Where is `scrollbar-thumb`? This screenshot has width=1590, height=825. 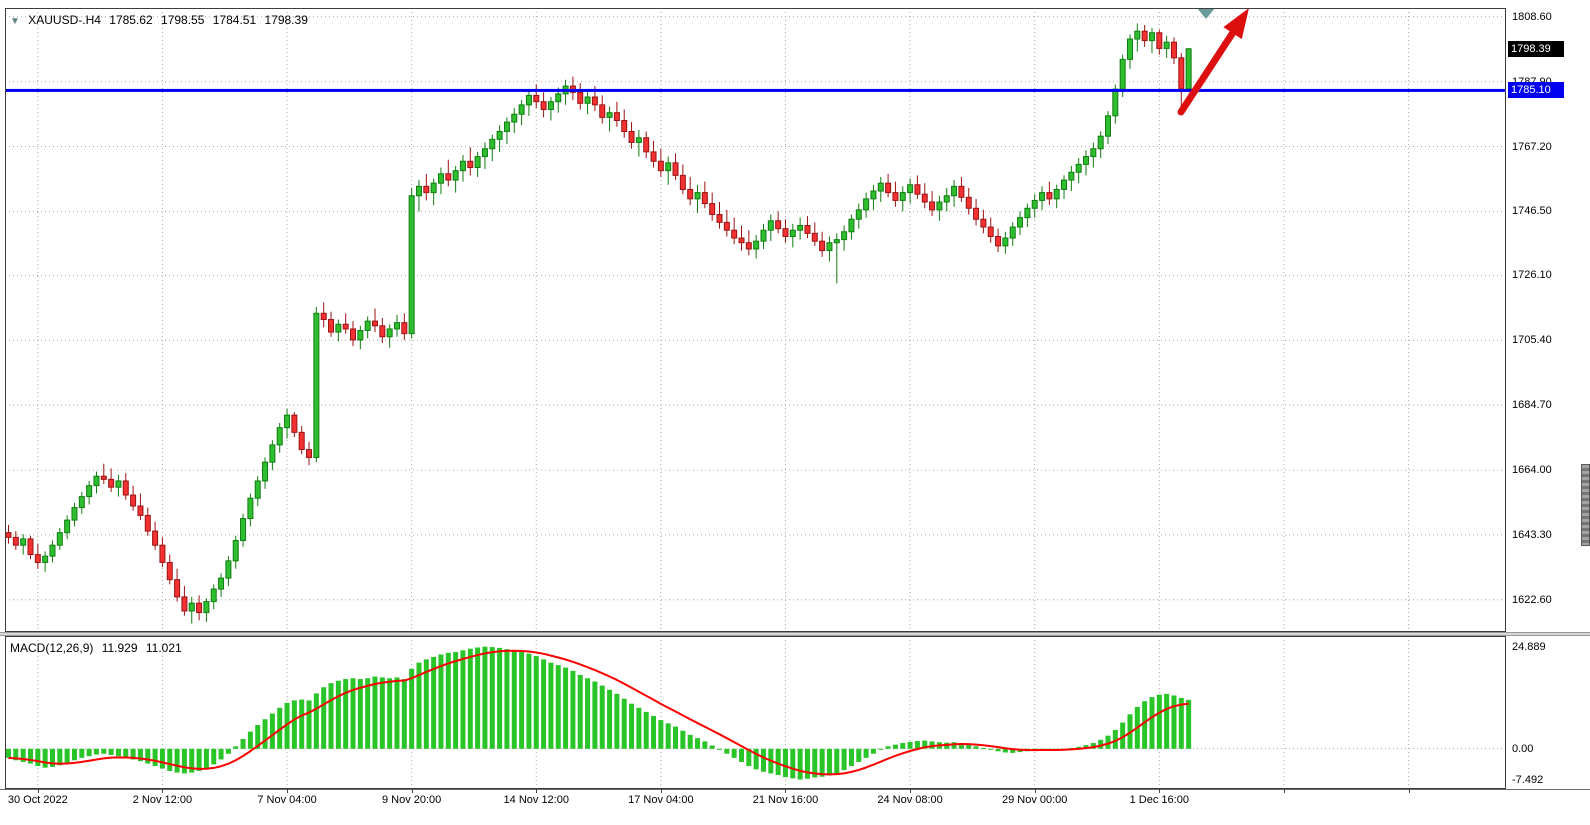 scrollbar-thumb is located at coordinates (1585, 505).